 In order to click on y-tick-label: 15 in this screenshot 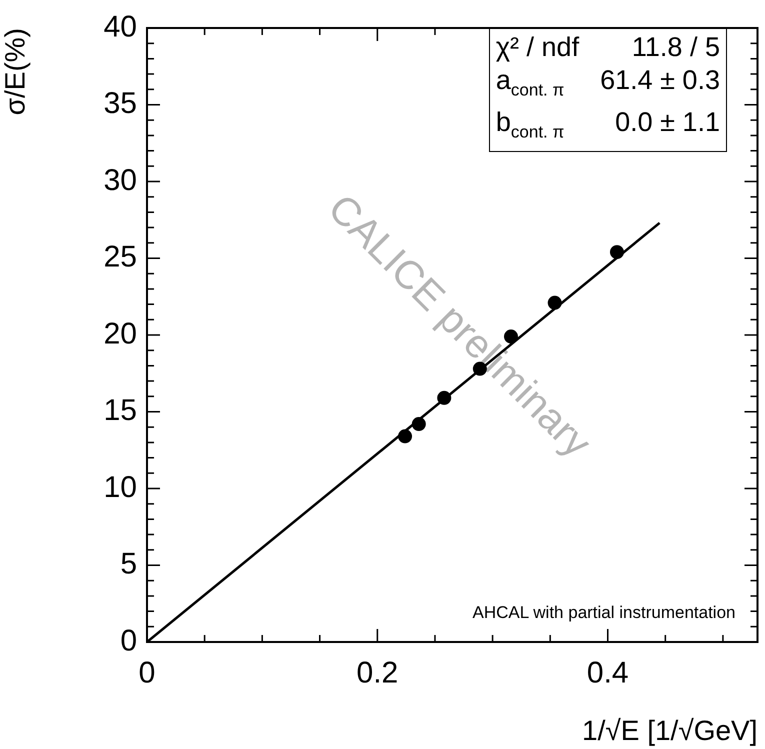, I will do `click(120, 411)`.